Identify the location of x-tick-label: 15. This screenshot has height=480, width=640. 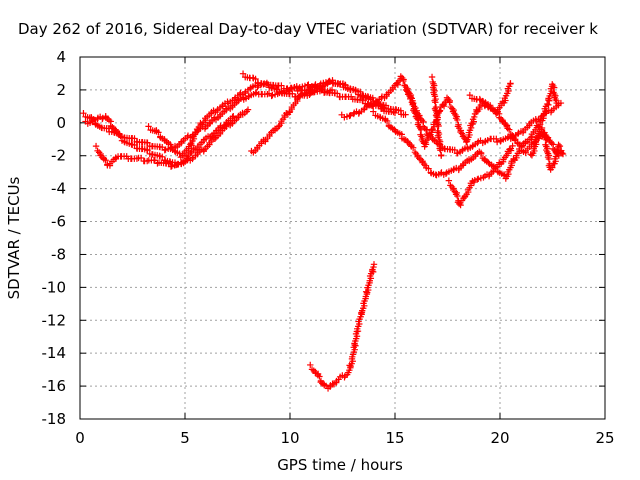
(394, 438).